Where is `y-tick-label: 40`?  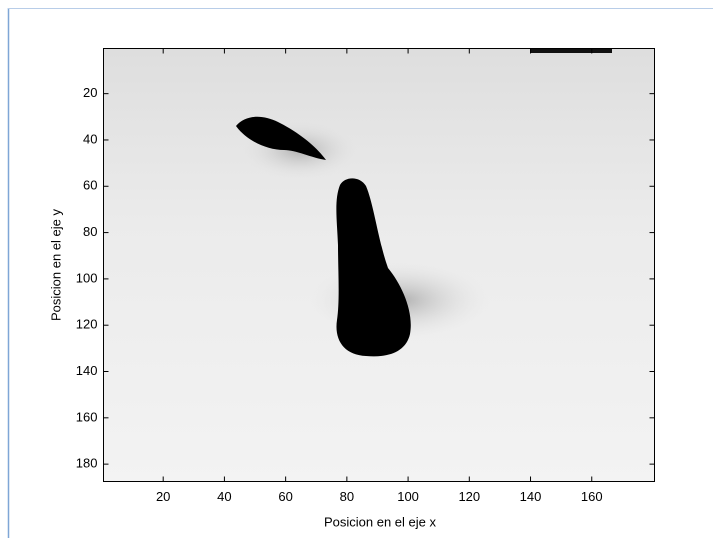
y-tick-label: 40 is located at coordinates (90, 138).